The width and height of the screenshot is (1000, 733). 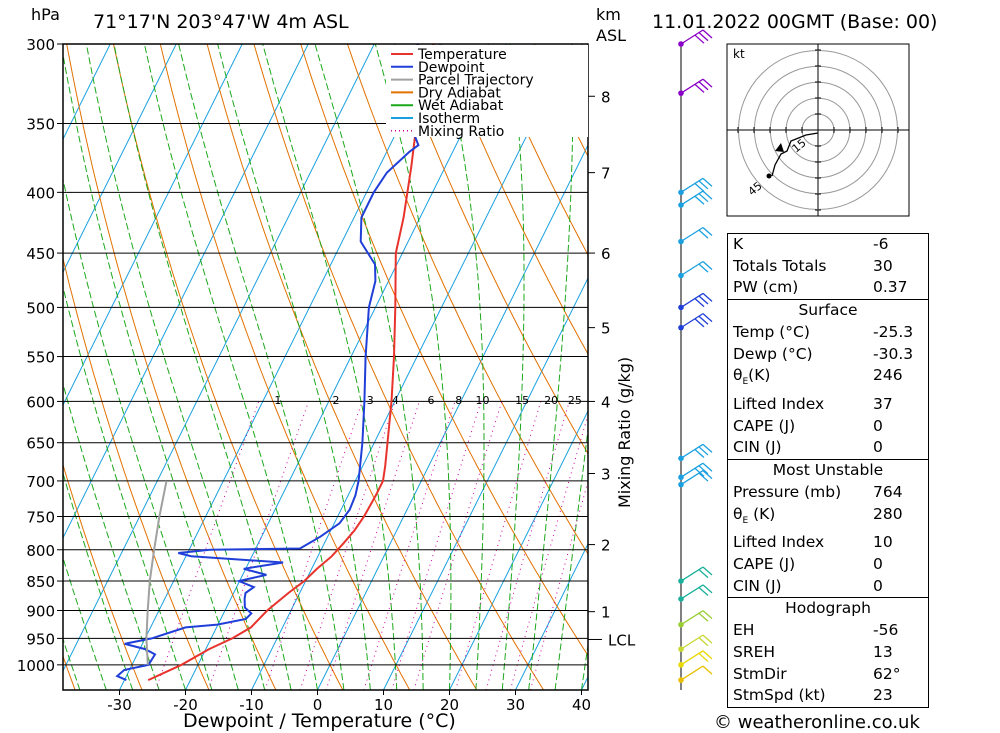 What do you see at coordinates (606, 329) in the screenshot?
I see `km-tick-label: 5` at bounding box center [606, 329].